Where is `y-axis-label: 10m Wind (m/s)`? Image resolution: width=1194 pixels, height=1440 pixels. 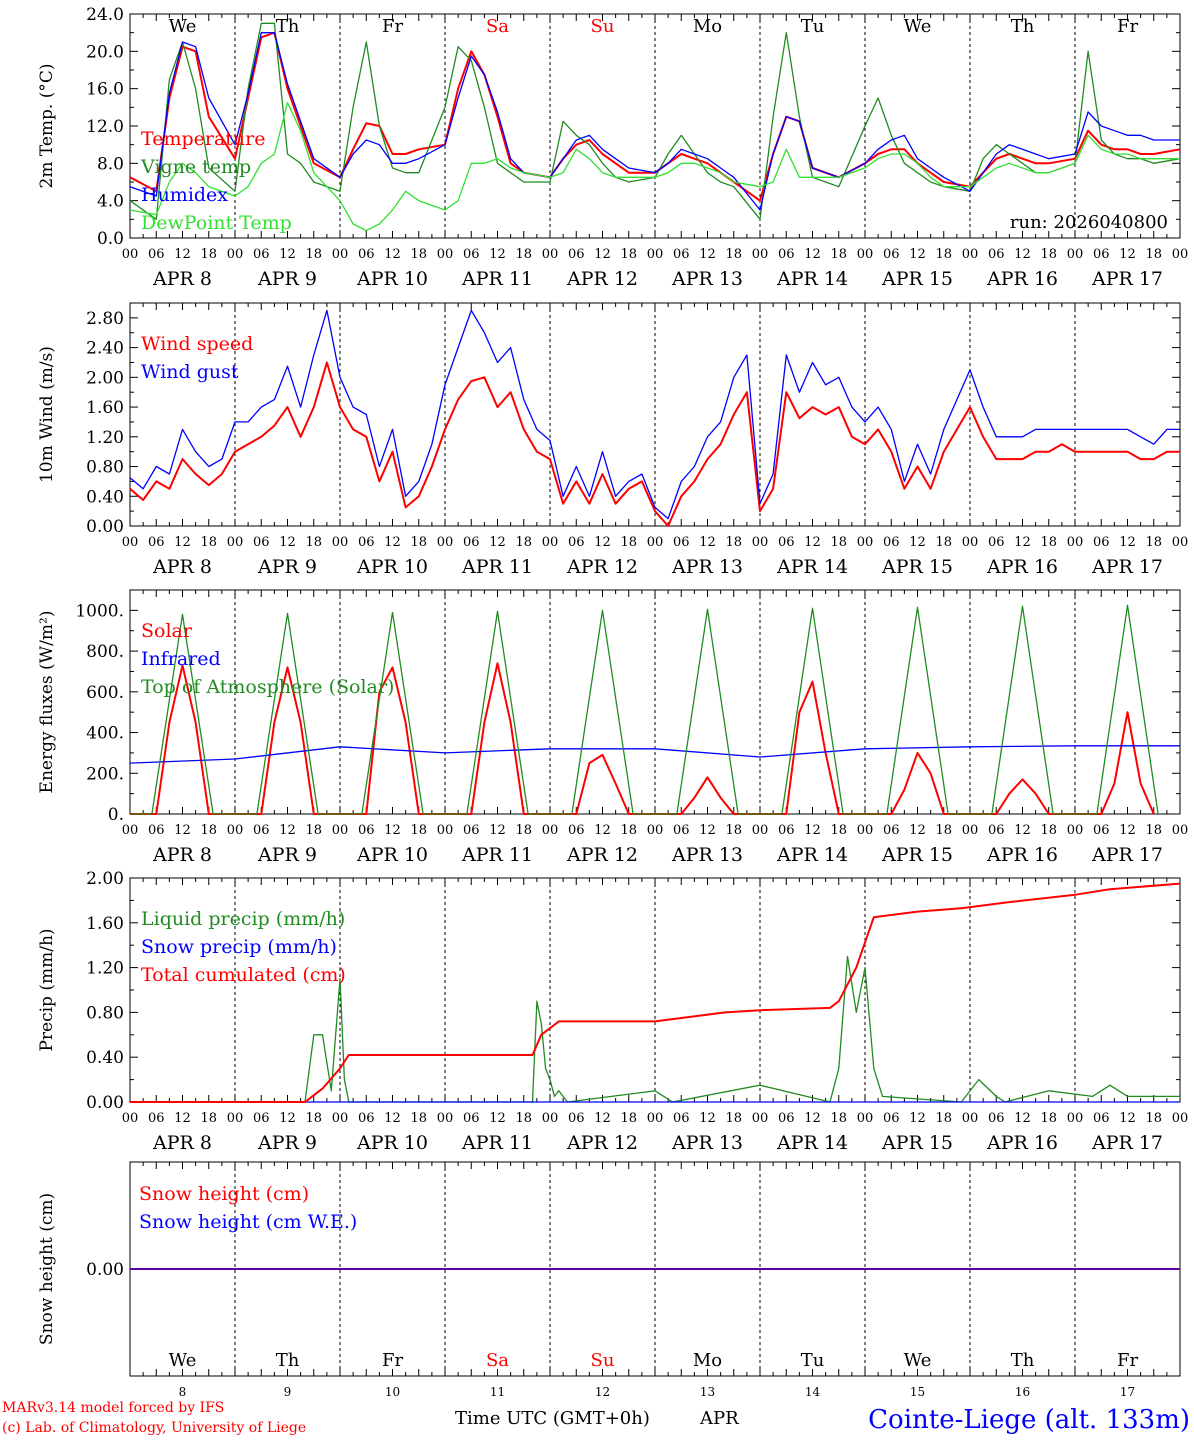
y-axis-label: 10m Wind (m/s) is located at coordinates (47, 414).